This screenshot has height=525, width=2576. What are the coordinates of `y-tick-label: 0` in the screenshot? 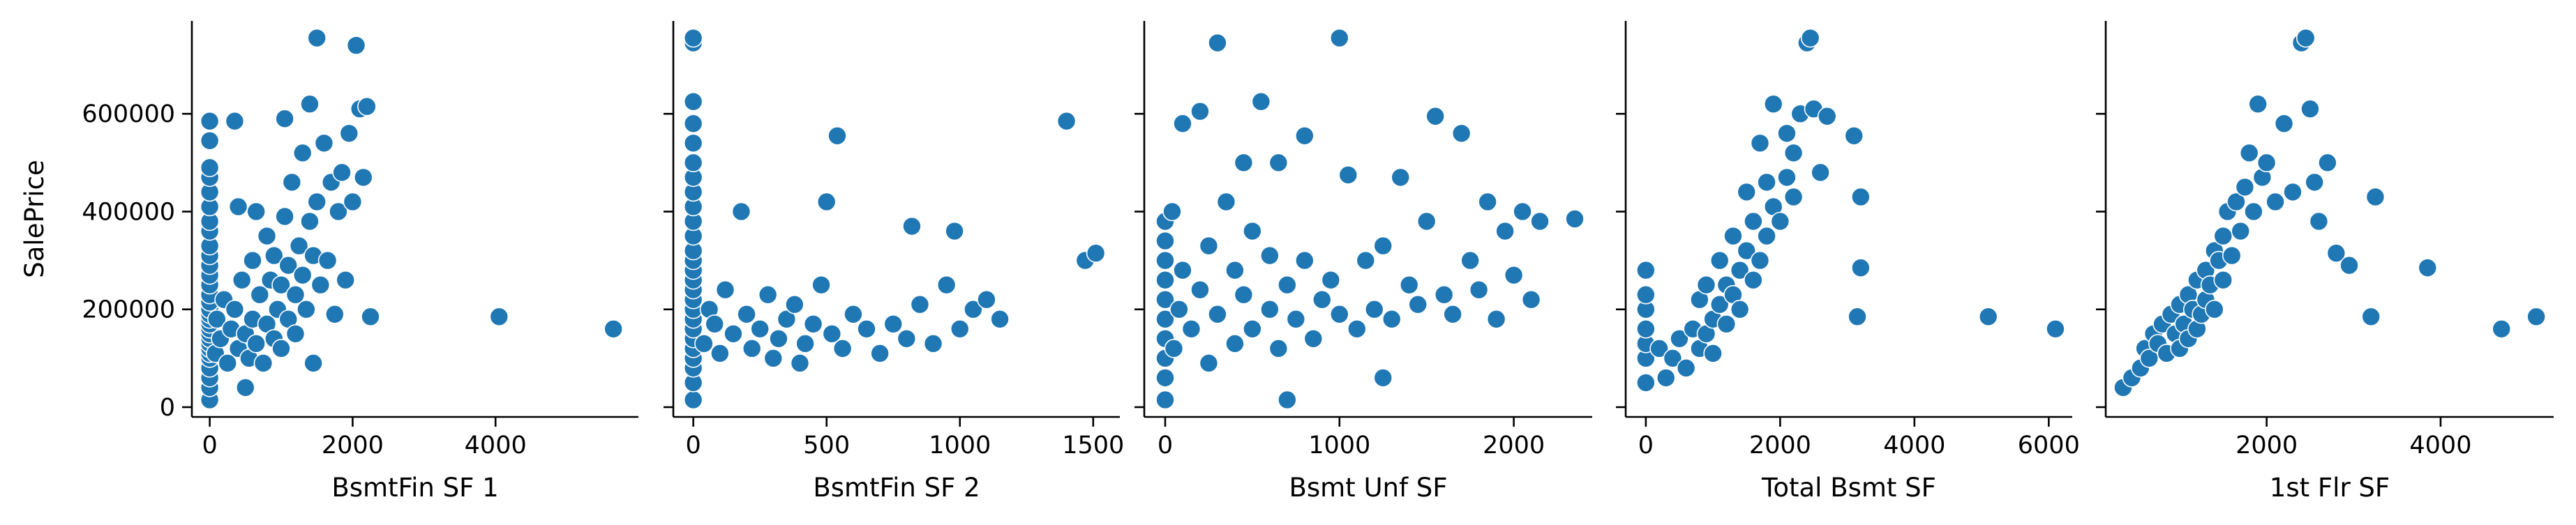 It's located at (167, 408).